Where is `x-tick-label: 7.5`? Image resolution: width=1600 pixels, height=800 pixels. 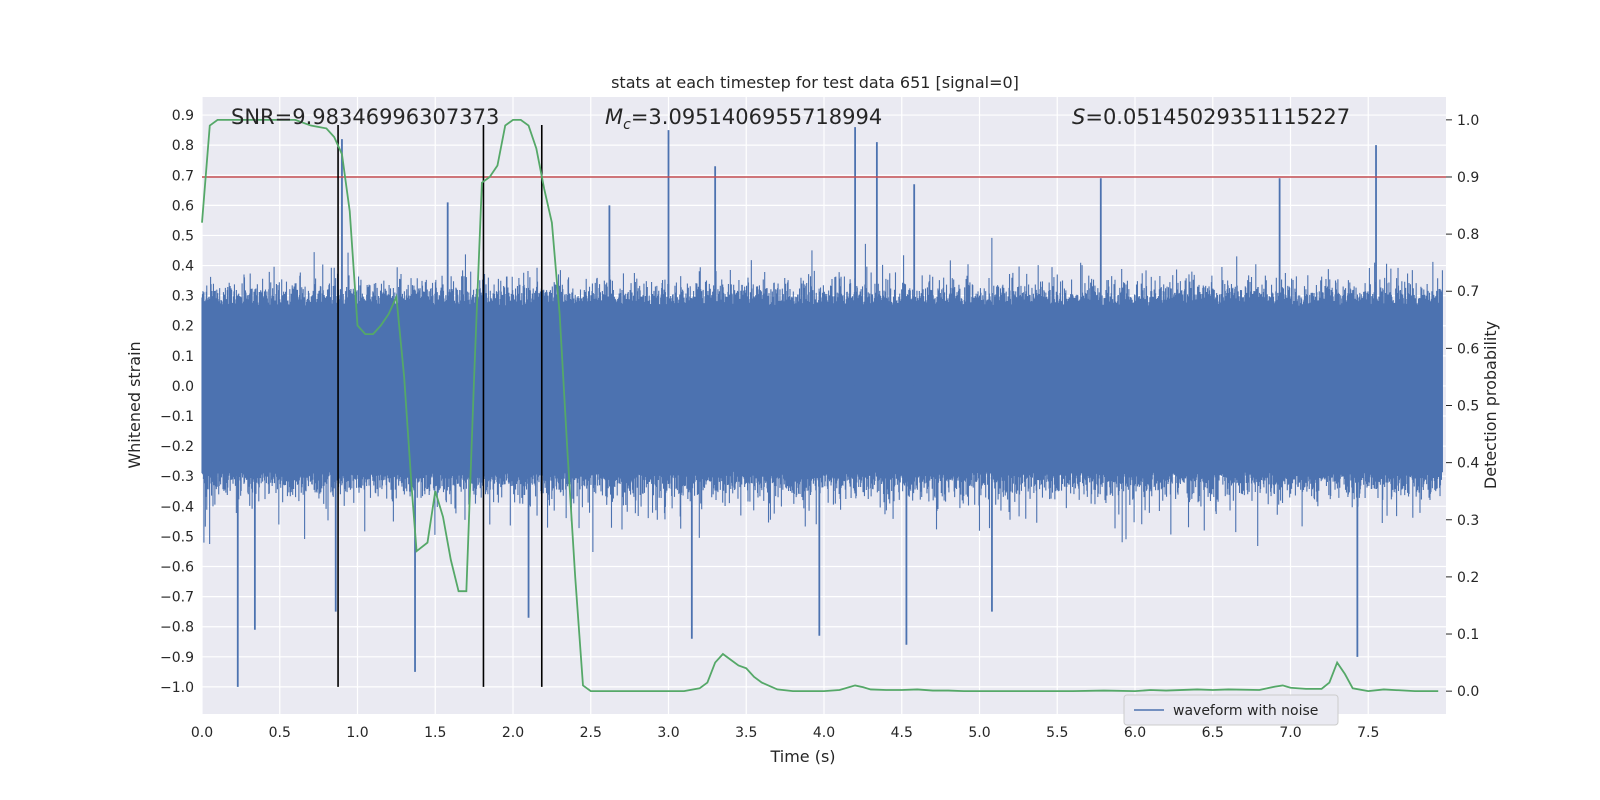 x-tick-label: 7.5 is located at coordinates (1368, 733).